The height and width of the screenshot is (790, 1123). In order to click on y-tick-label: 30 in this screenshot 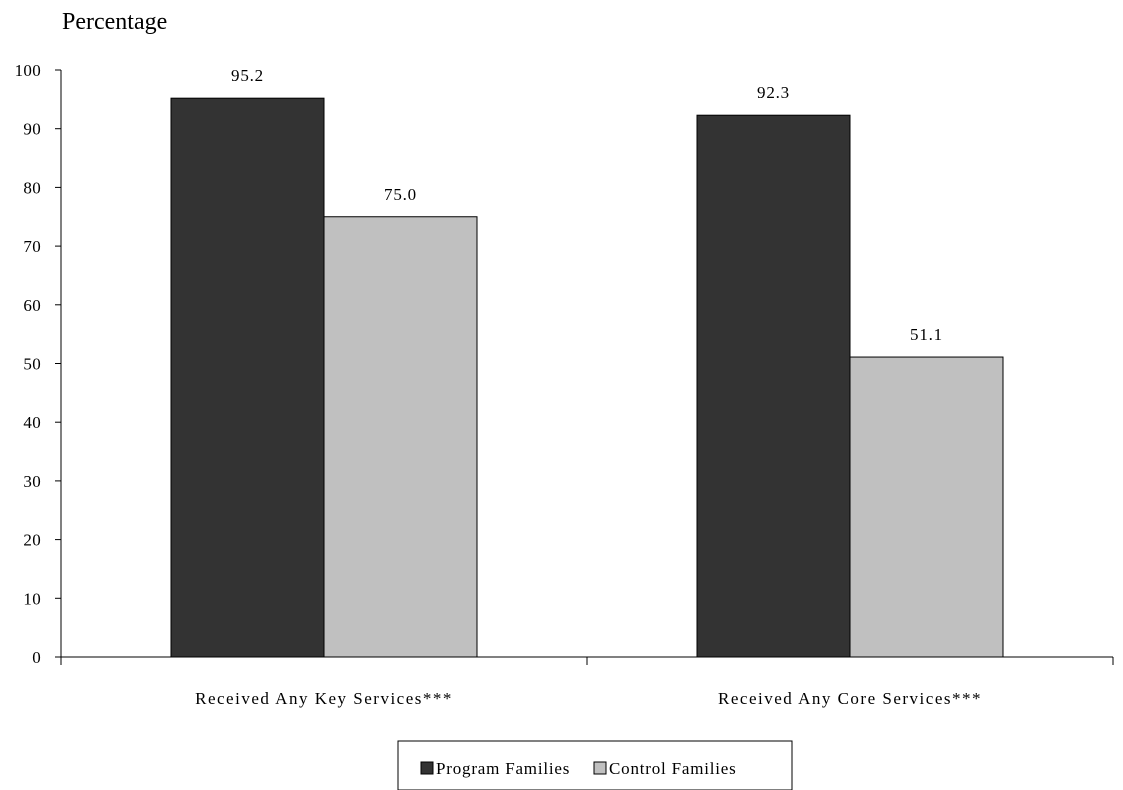, I will do `click(32, 481)`.